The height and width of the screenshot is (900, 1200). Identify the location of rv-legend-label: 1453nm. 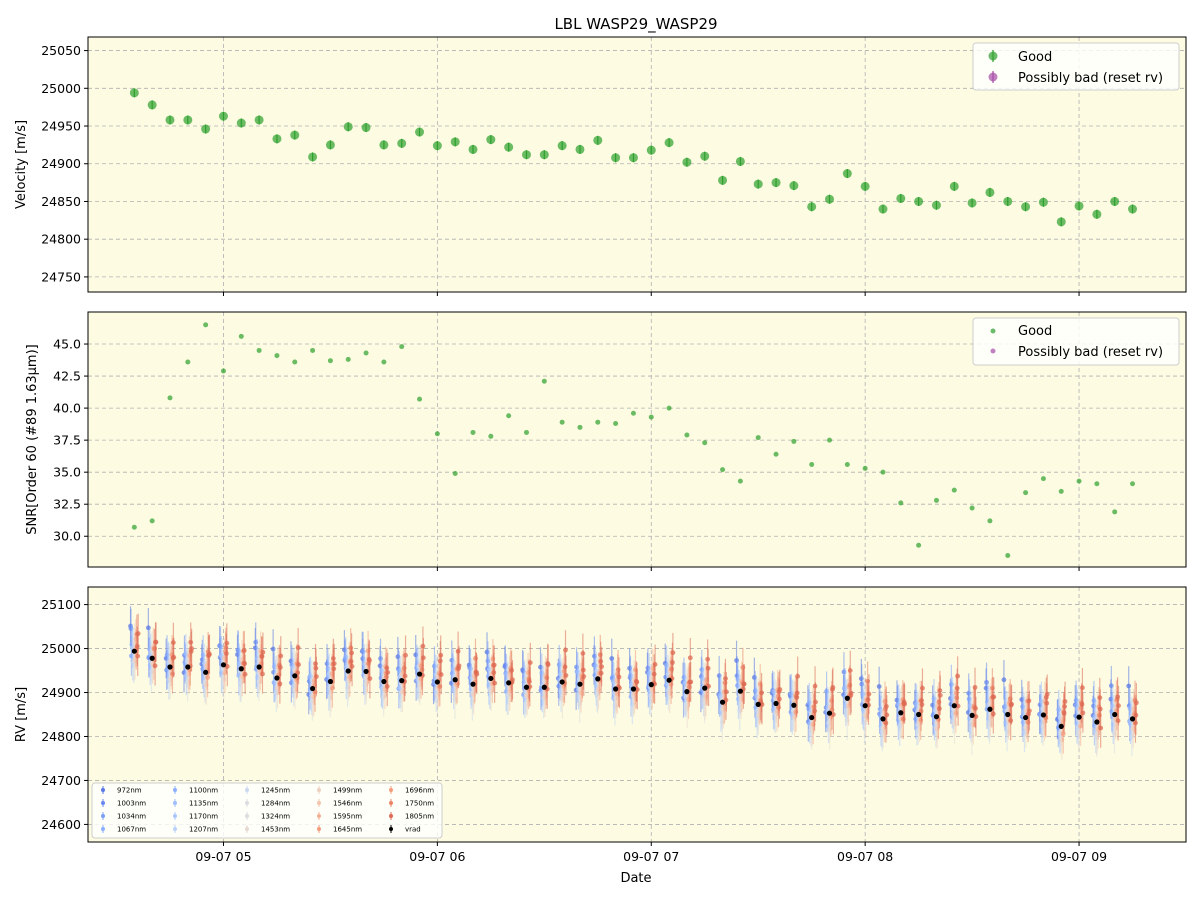
(275, 830).